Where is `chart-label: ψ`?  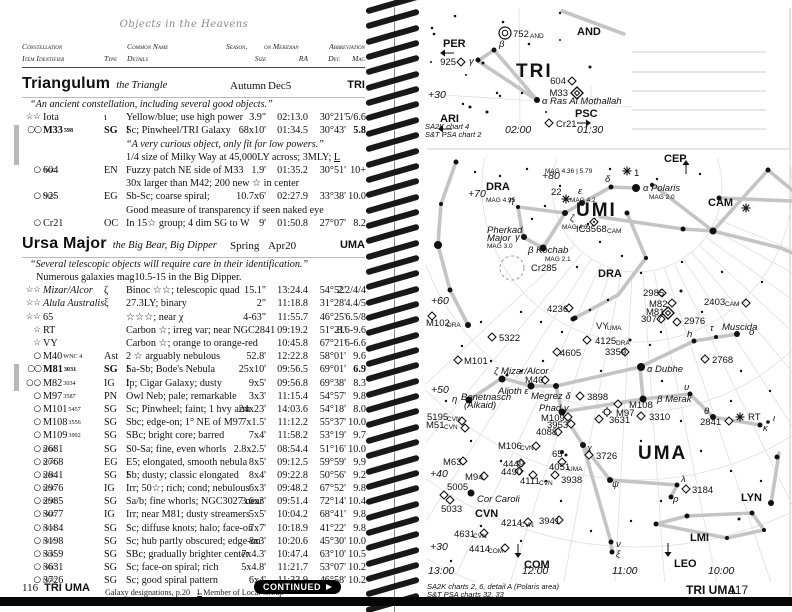 chart-label: ψ is located at coordinates (615, 484).